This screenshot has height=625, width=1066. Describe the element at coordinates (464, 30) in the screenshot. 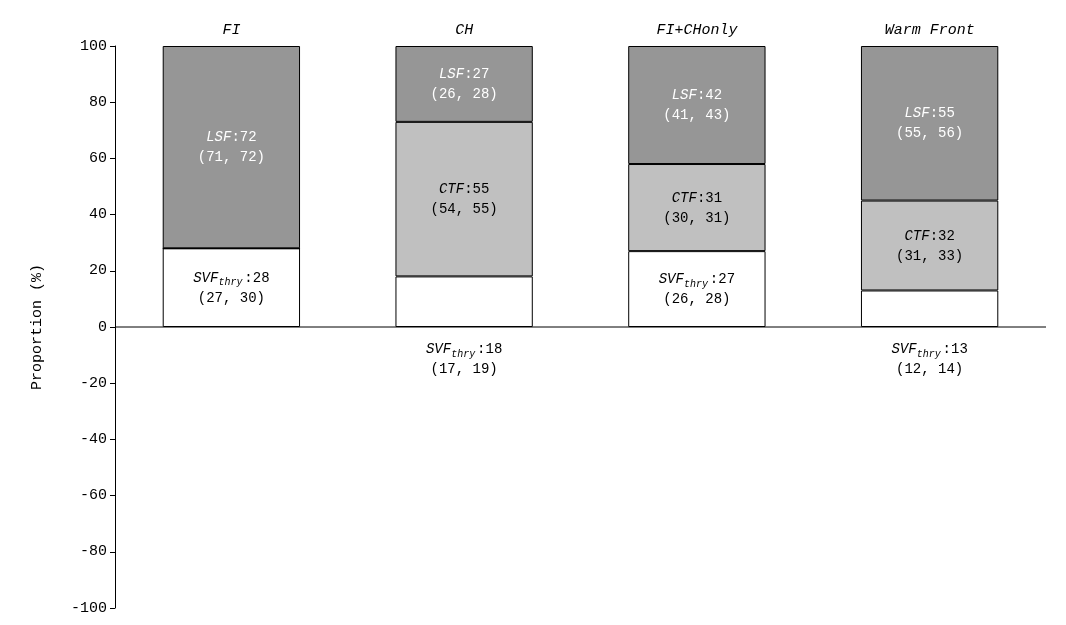

I see `x-tick-label: CH` at that location.